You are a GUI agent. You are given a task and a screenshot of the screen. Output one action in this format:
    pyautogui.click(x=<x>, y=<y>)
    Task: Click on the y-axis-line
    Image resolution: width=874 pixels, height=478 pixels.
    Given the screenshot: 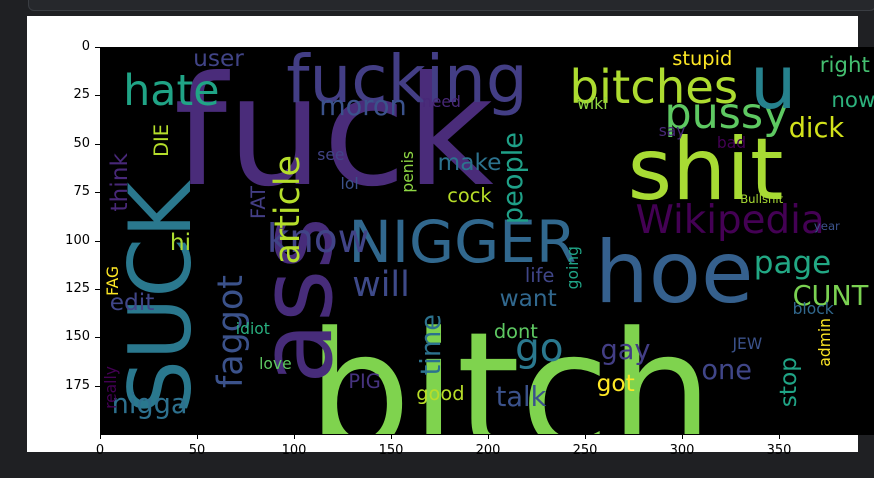 What is the action you would take?
    pyautogui.click(x=100, y=240)
    